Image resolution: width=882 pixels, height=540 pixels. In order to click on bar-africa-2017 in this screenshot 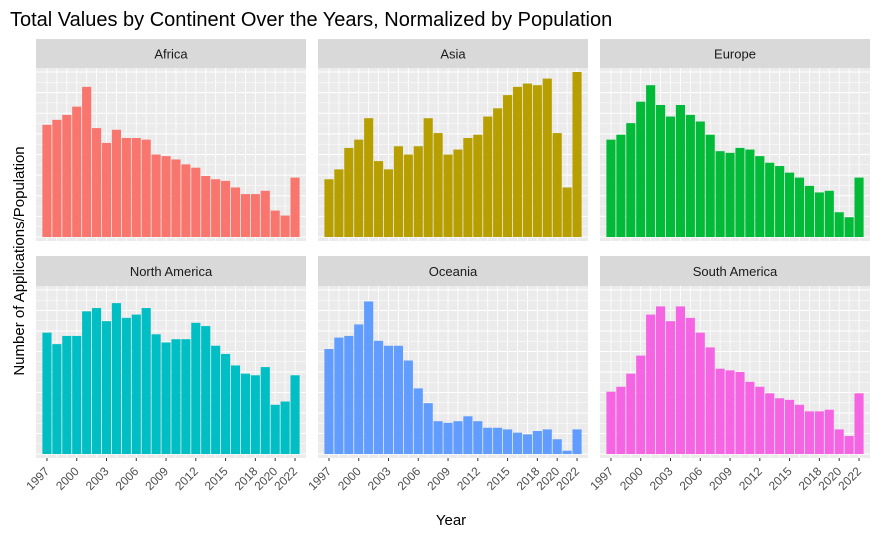, I will do `click(245, 215)`.